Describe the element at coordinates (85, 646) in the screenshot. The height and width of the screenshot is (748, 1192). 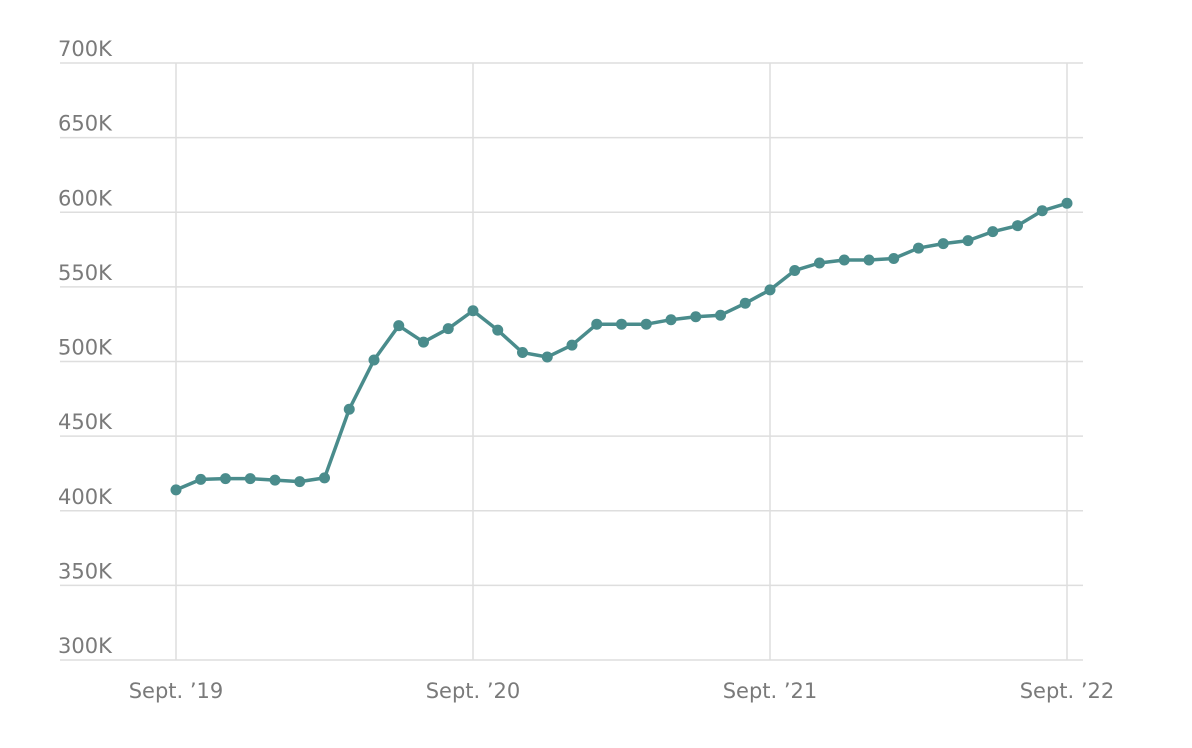
I see `y-tick-label: 300K` at that location.